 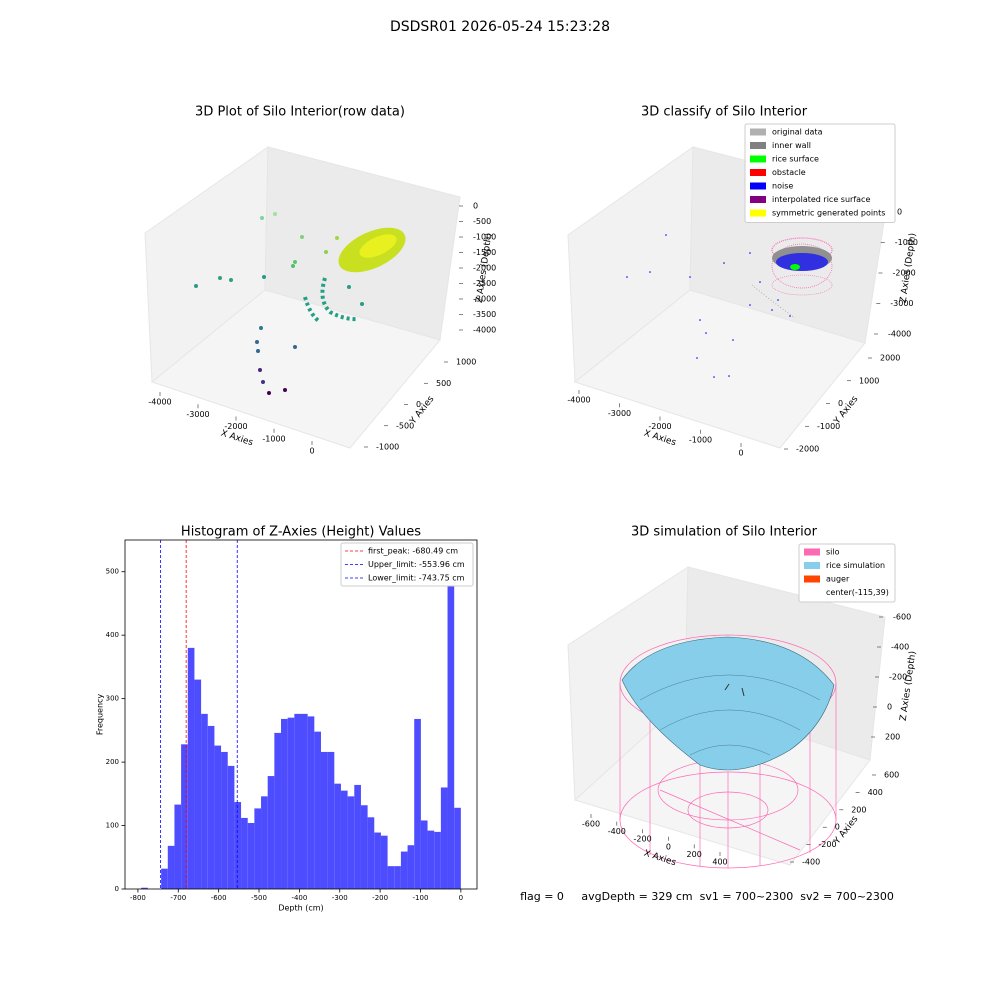 What do you see at coordinates (421, 898) in the screenshot?
I see `x-tick-label: -100` at bounding box center [421, 898].